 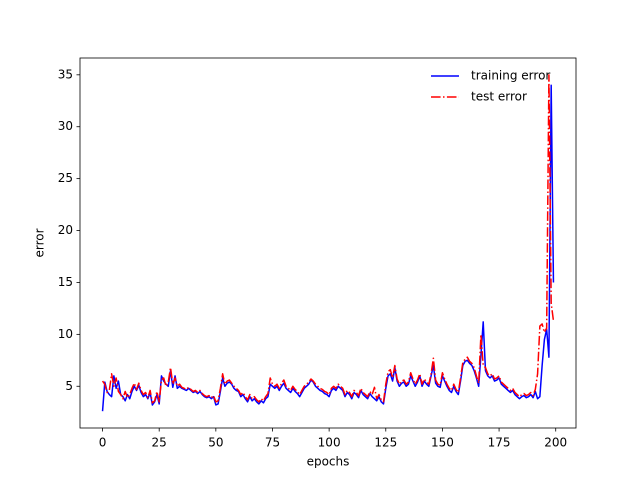 What do you see at coordinates (499, 443) in the screenshot?
I see `x-tick-label: 175` at bounding box center [499, 443].